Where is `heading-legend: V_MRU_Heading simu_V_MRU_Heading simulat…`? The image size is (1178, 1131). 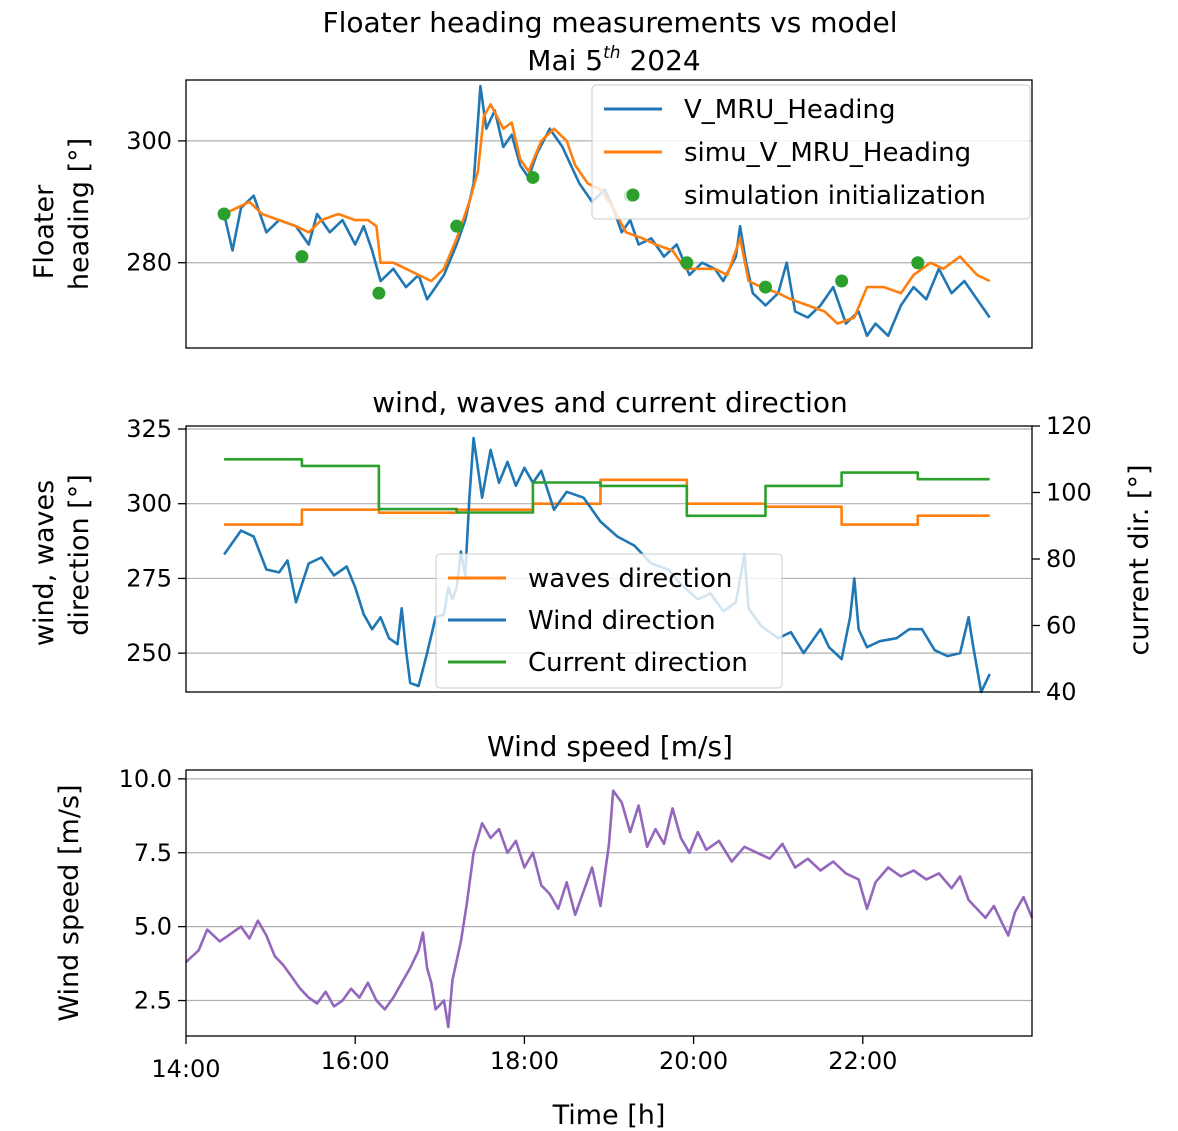
heading-legend: V_MRU_Heading simu_V_MRU_Heading simulat… is located at coordinates (811, 152).